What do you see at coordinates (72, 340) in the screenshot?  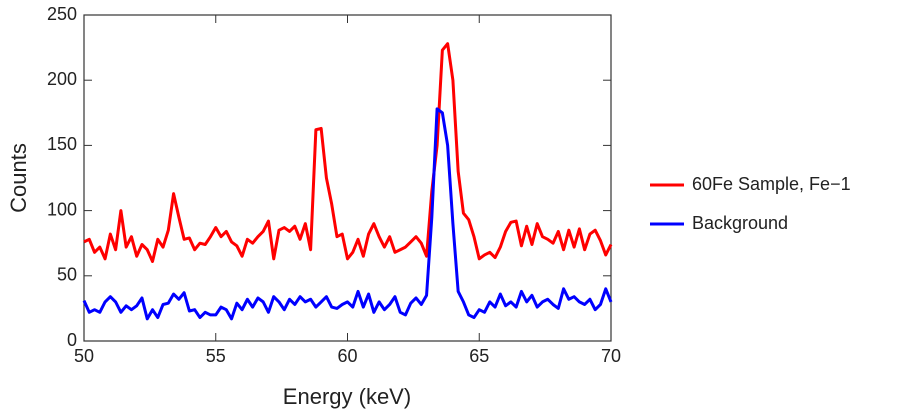 I see `y-tick-label: 0` at bounding box center [72, 340].